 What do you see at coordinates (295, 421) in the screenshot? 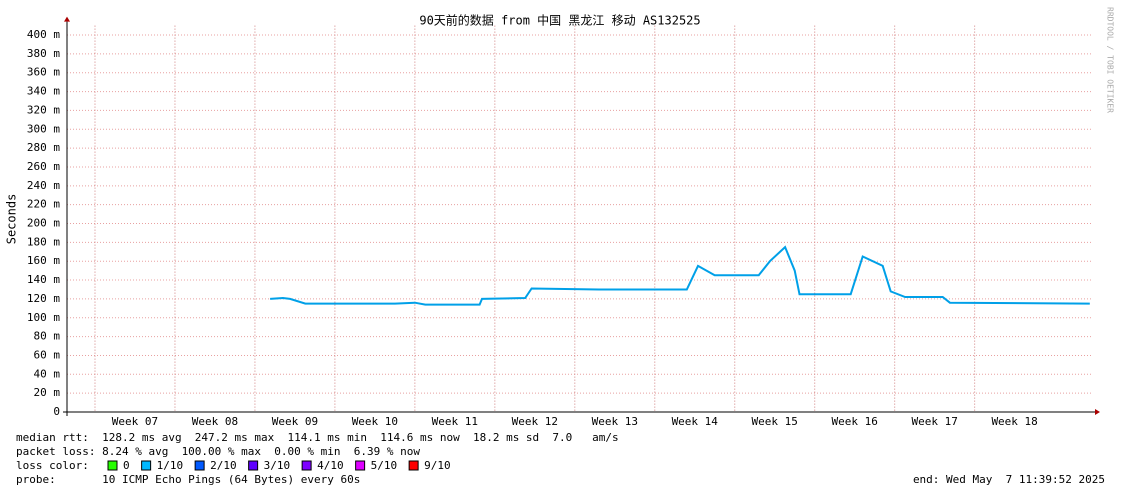
I see `x-tick-label: Week 09` at bounding box center [295, 421].